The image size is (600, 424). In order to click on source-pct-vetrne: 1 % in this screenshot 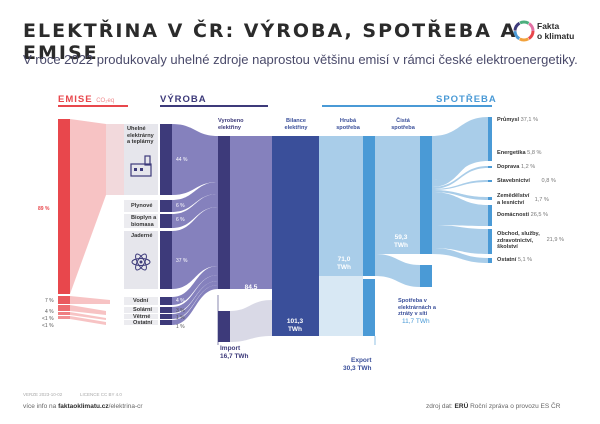, I will do `click(180, 318)`.